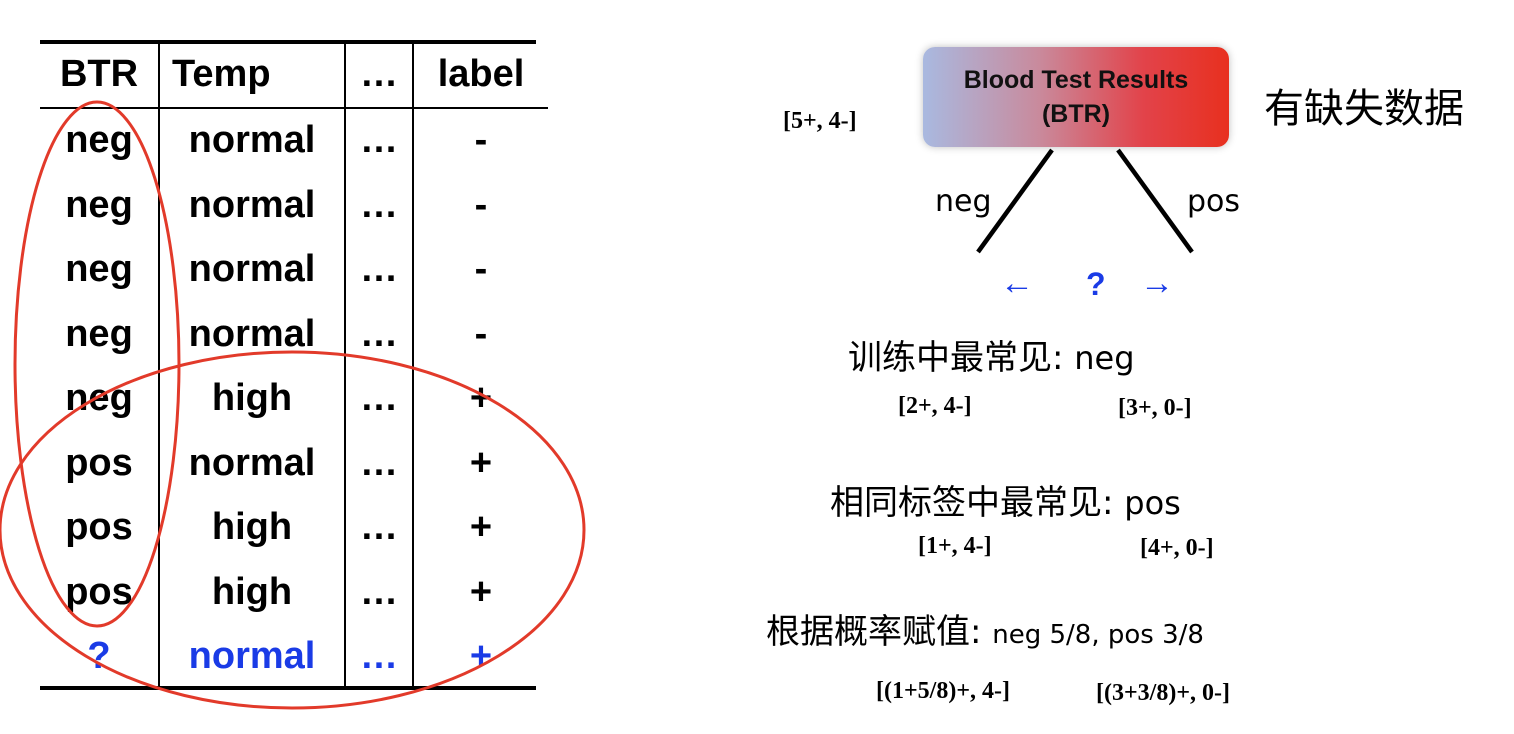  What do you see at coordinates (1155, 201) in the screenshot?
I see `right-branch-line` at bounding box center [1155, 201].